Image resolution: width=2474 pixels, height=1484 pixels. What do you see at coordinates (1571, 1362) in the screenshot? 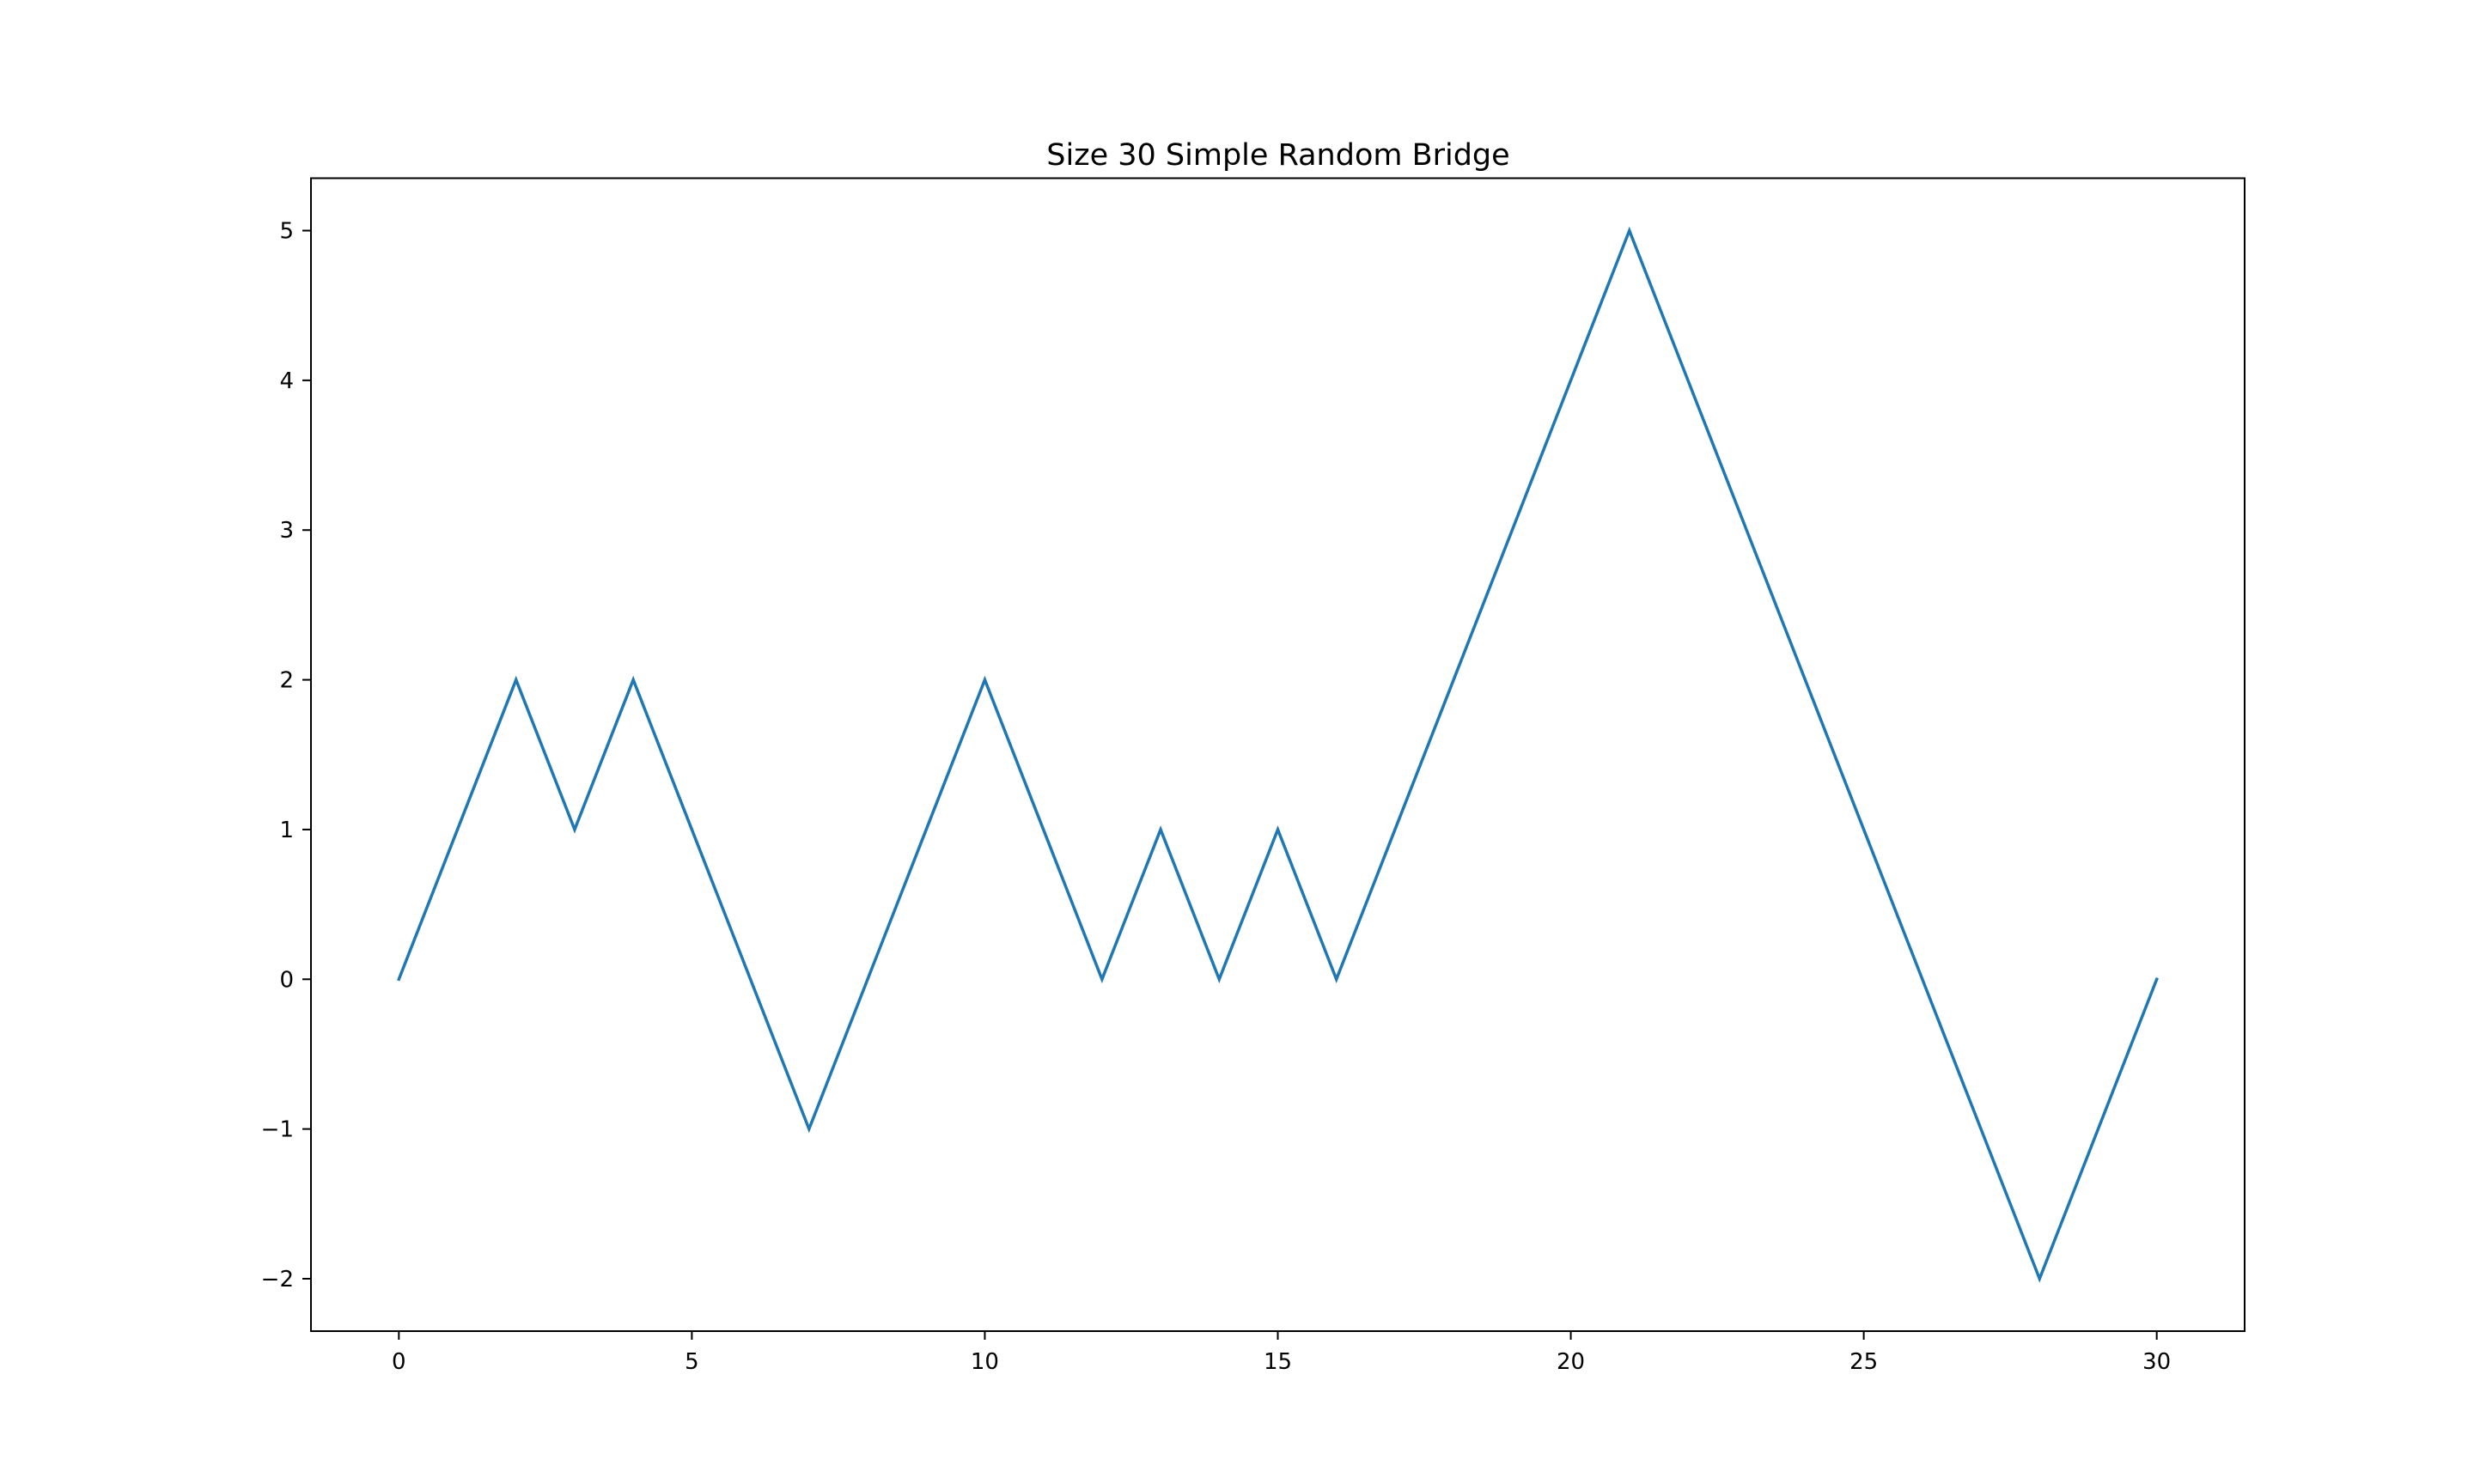
I see `x-tick-label: 20` at bounding box center [1571, 1362].